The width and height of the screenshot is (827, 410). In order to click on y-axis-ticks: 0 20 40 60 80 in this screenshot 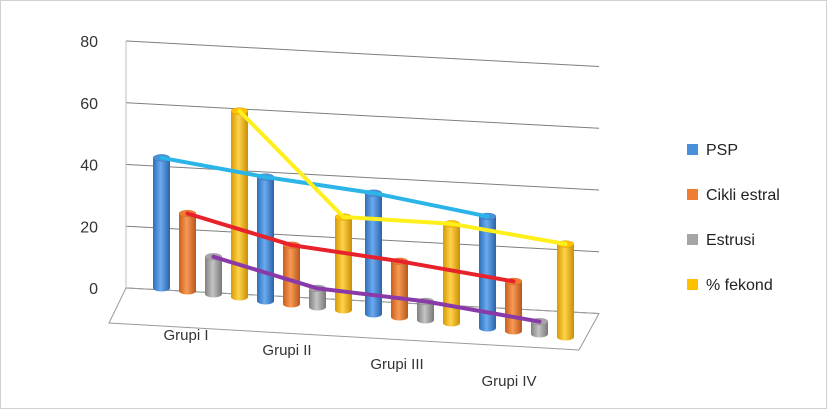, I will do `click(89, 166)`.